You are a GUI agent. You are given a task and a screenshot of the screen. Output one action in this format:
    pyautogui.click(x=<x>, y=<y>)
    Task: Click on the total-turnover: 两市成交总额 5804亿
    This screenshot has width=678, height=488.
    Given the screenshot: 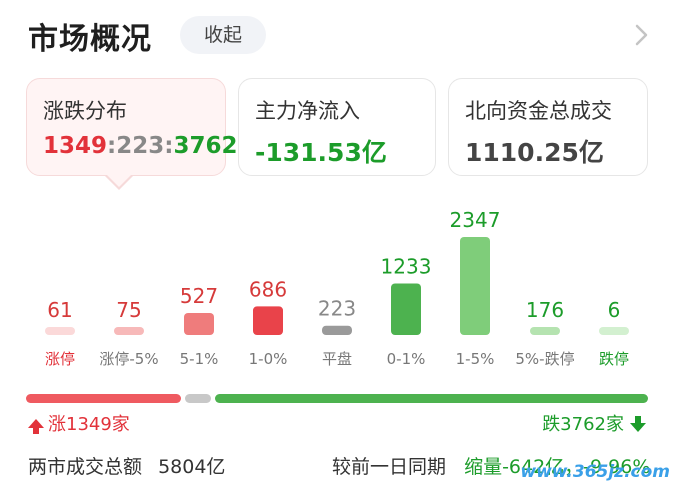 What is the action you would take?
    pyautogui.click(x=126, y=465)
    